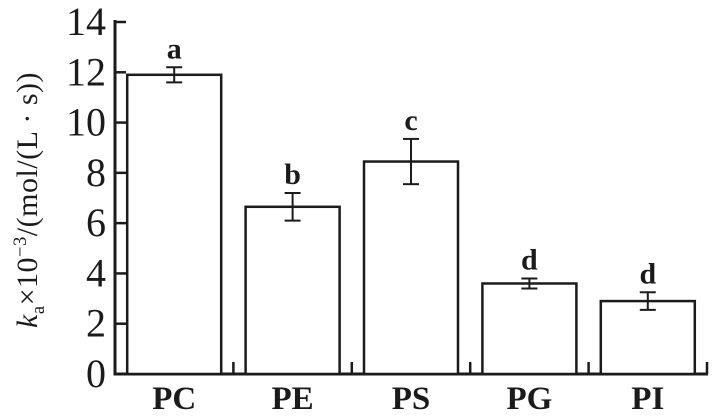 This screenshot has height=419, width=717. I want to click on sig-letter-PI: d, so click(647, 273).